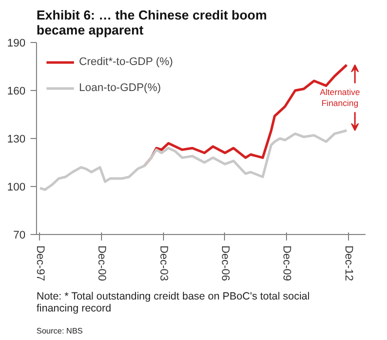  I want to click on y-tick-label: 190, so click(16, 44).